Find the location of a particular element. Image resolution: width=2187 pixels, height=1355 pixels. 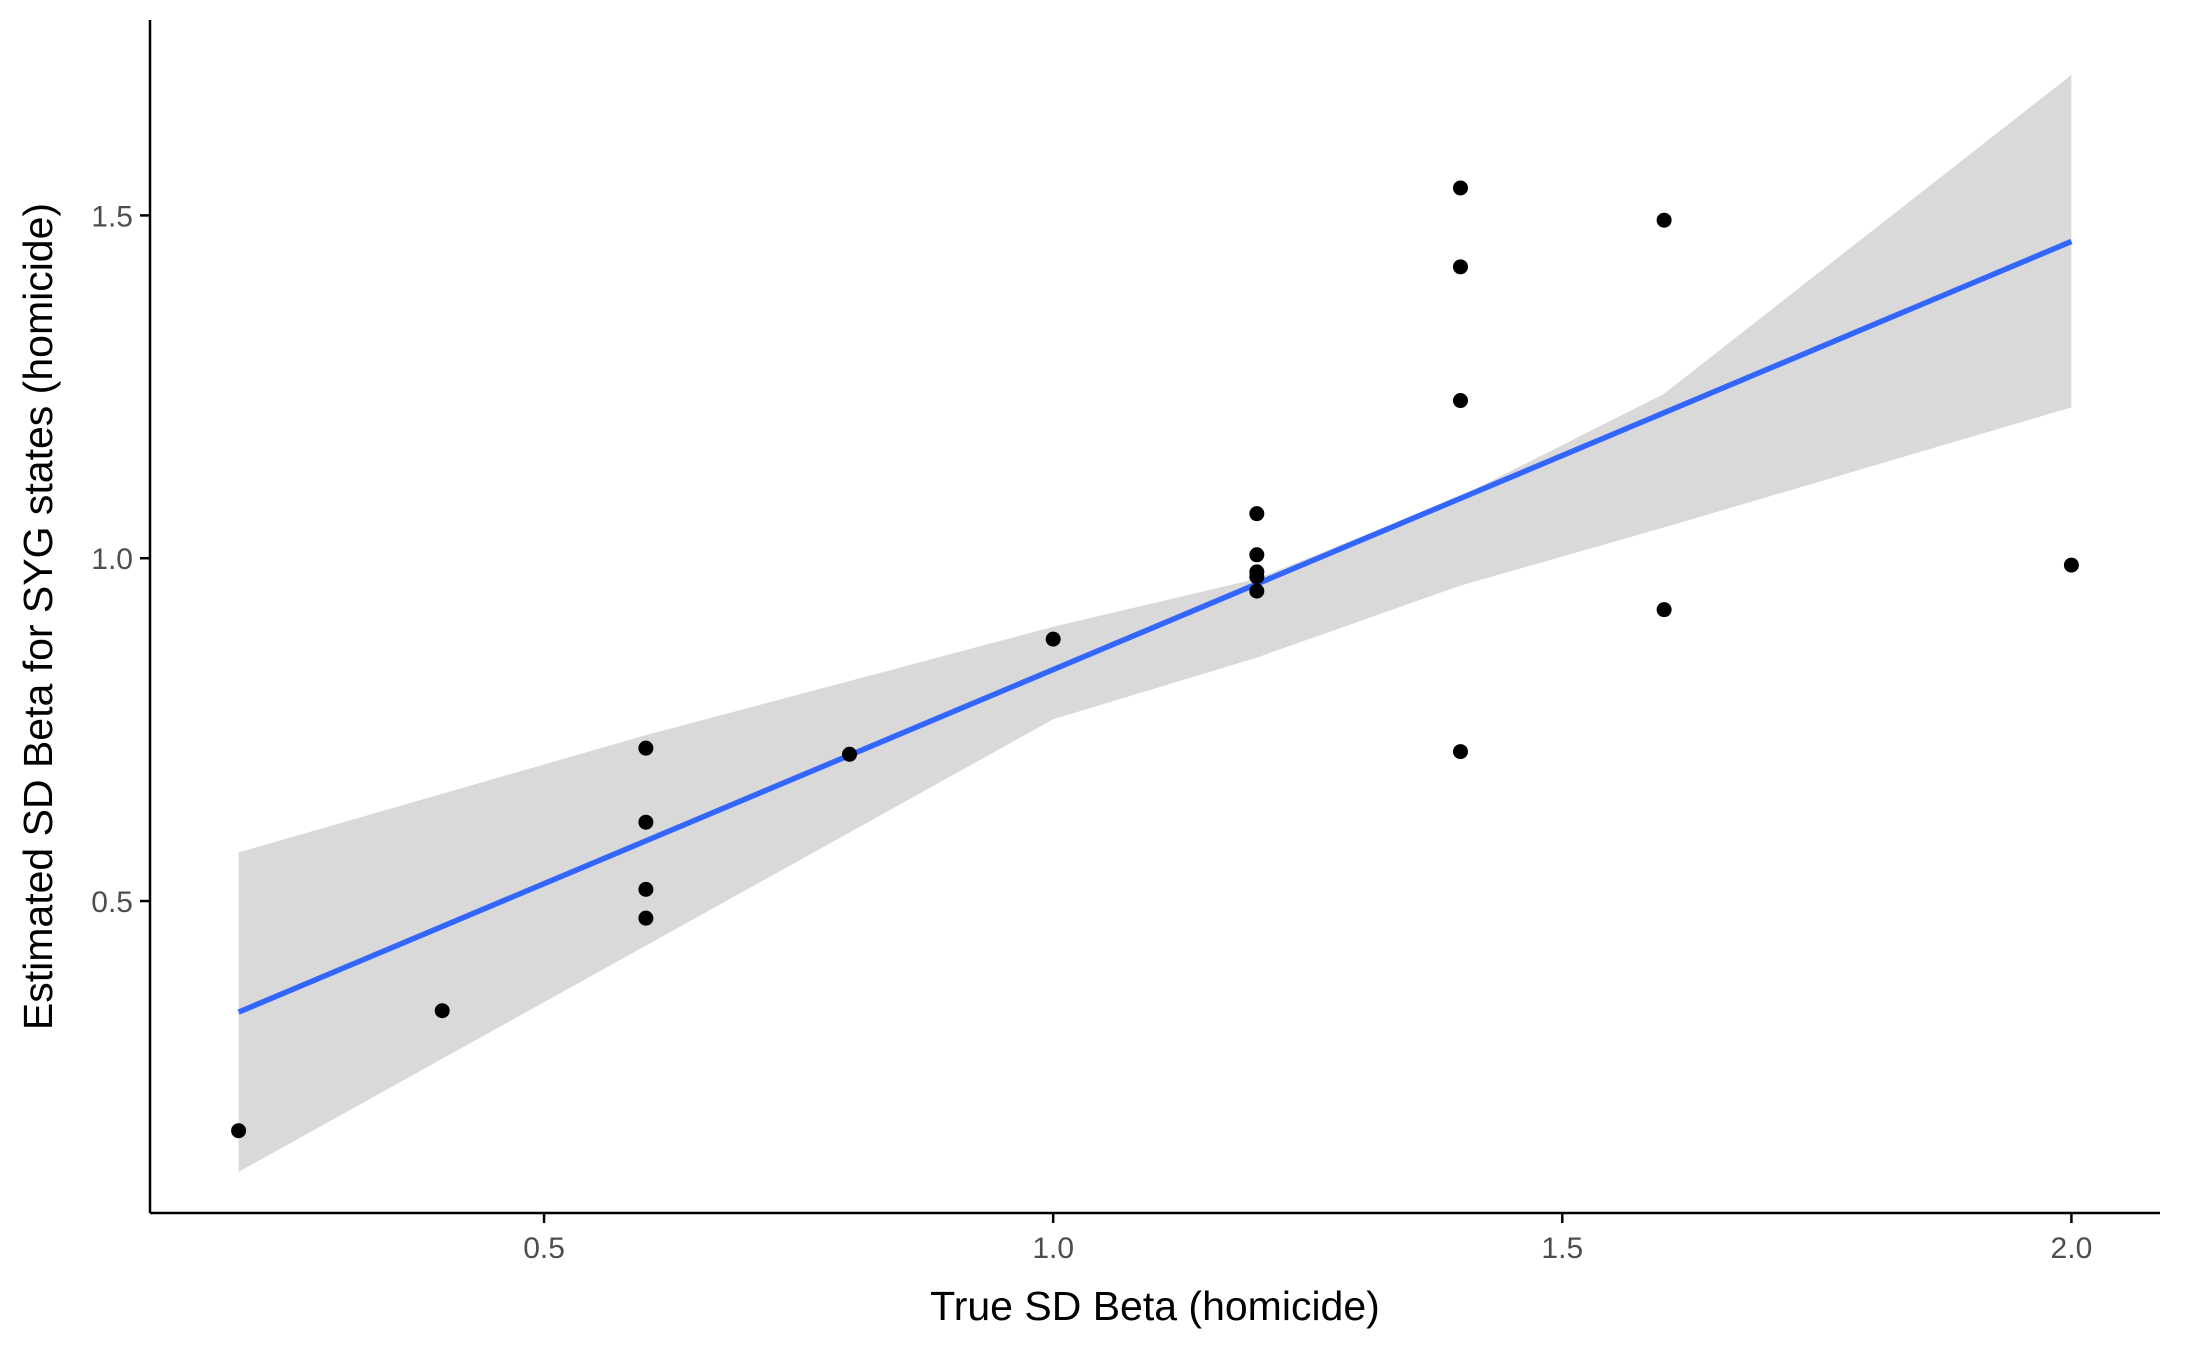

x-tick-label: 0.5 is located at coordinates (544, 1248).